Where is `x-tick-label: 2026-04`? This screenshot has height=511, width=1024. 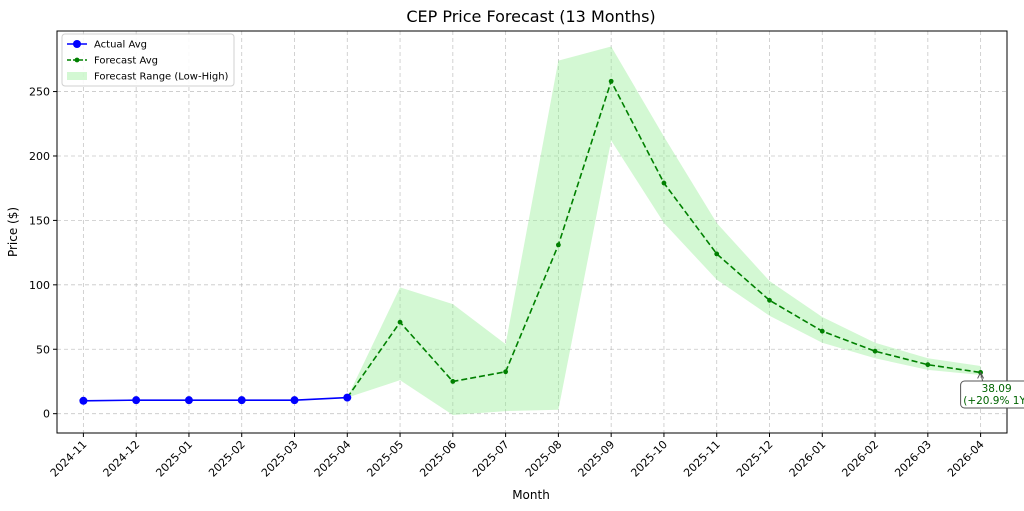
x-tick-label: 2026-04 is located at coordinates (966, 459).